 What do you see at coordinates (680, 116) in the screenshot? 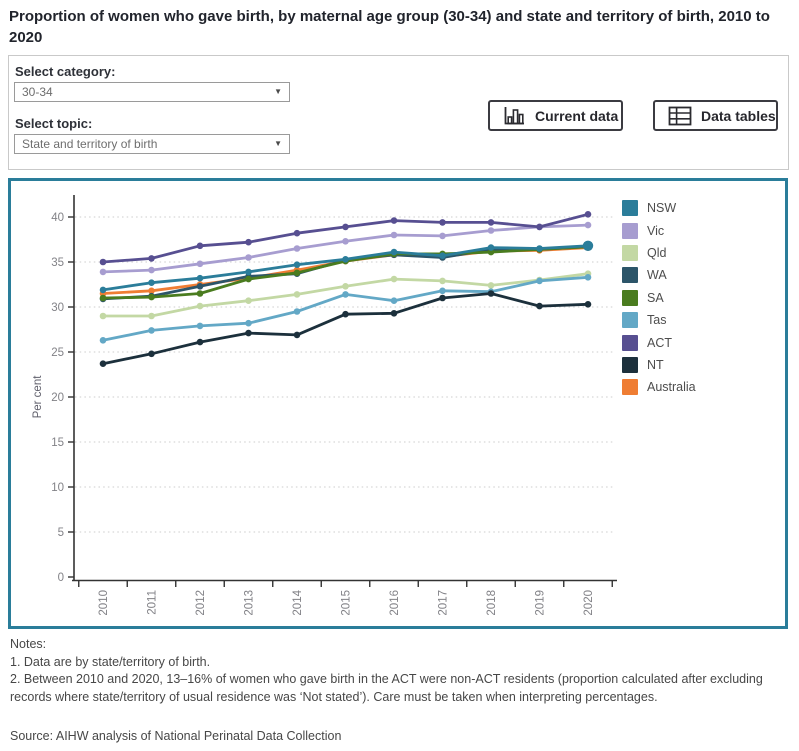
I see `table-icon` at bounding box center [680, 116].